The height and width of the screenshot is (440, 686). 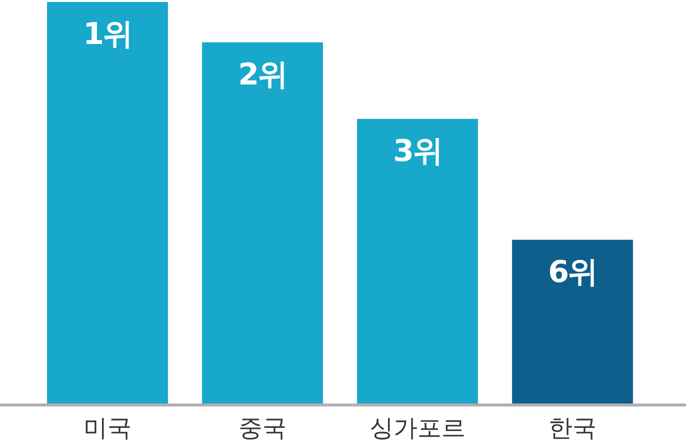 I want to click on x-tick-label: 중국, so click(x=262, y=427).